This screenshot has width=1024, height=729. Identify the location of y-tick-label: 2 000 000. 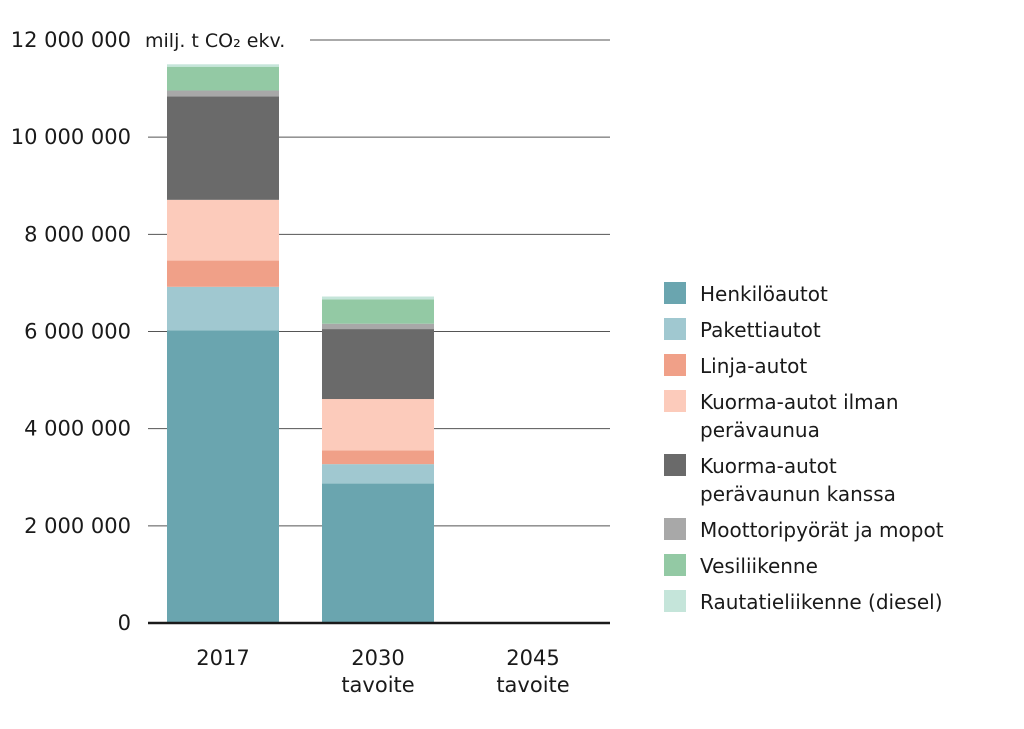
(77, 526).